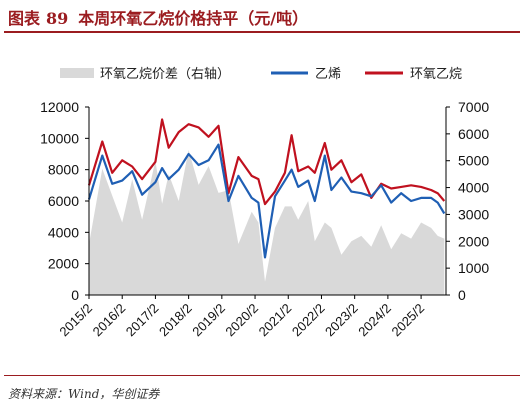 Image resolution: width=524 pixels, height=413 pixels. What do you see at coordinates (473, 134) in the screenshot?
I see `y-right-tick-label: 6000` at bounding box center [473, 134].